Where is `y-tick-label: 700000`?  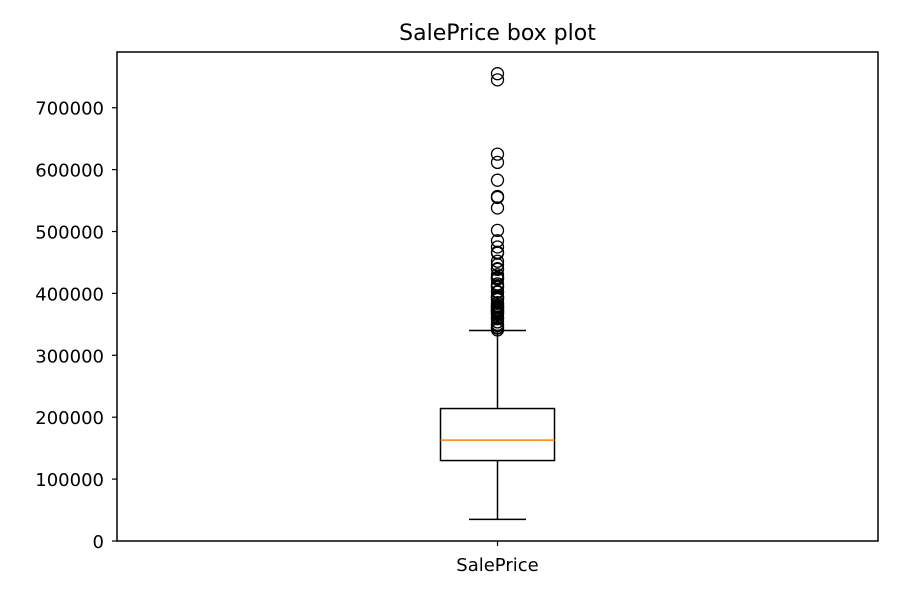
y-tick-label: 700000 is located at coordinates (69, 109).